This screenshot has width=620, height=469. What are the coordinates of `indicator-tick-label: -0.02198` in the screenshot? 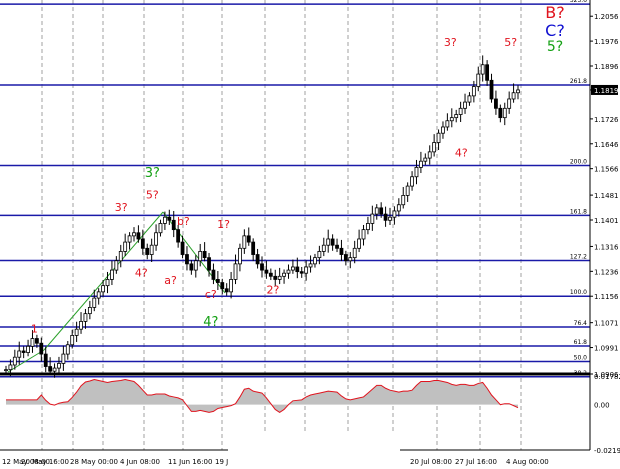 It's located at (607, 451).